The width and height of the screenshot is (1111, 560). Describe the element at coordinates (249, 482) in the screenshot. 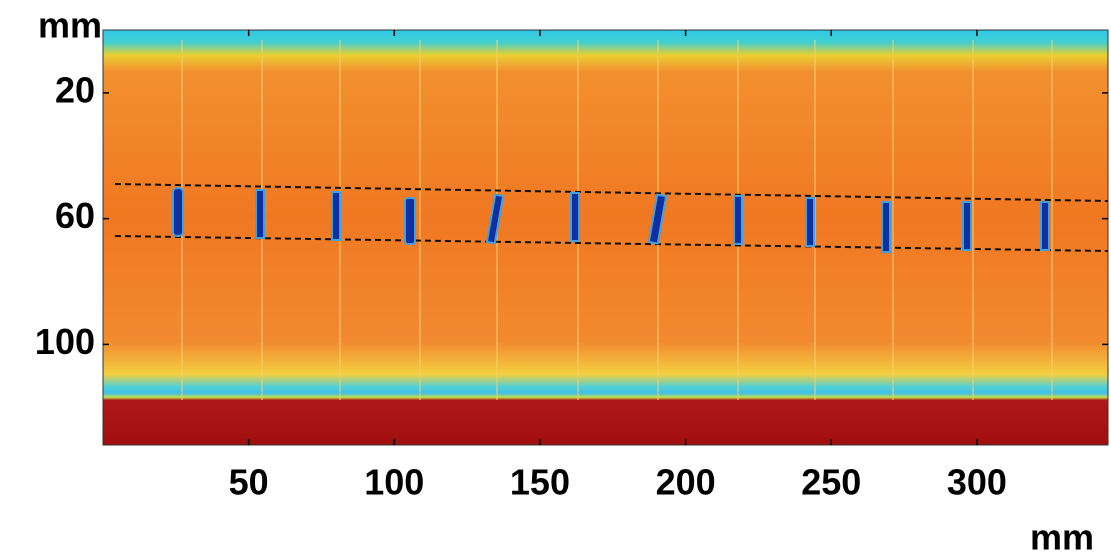

I see `x-tick-label: 50` at that location.